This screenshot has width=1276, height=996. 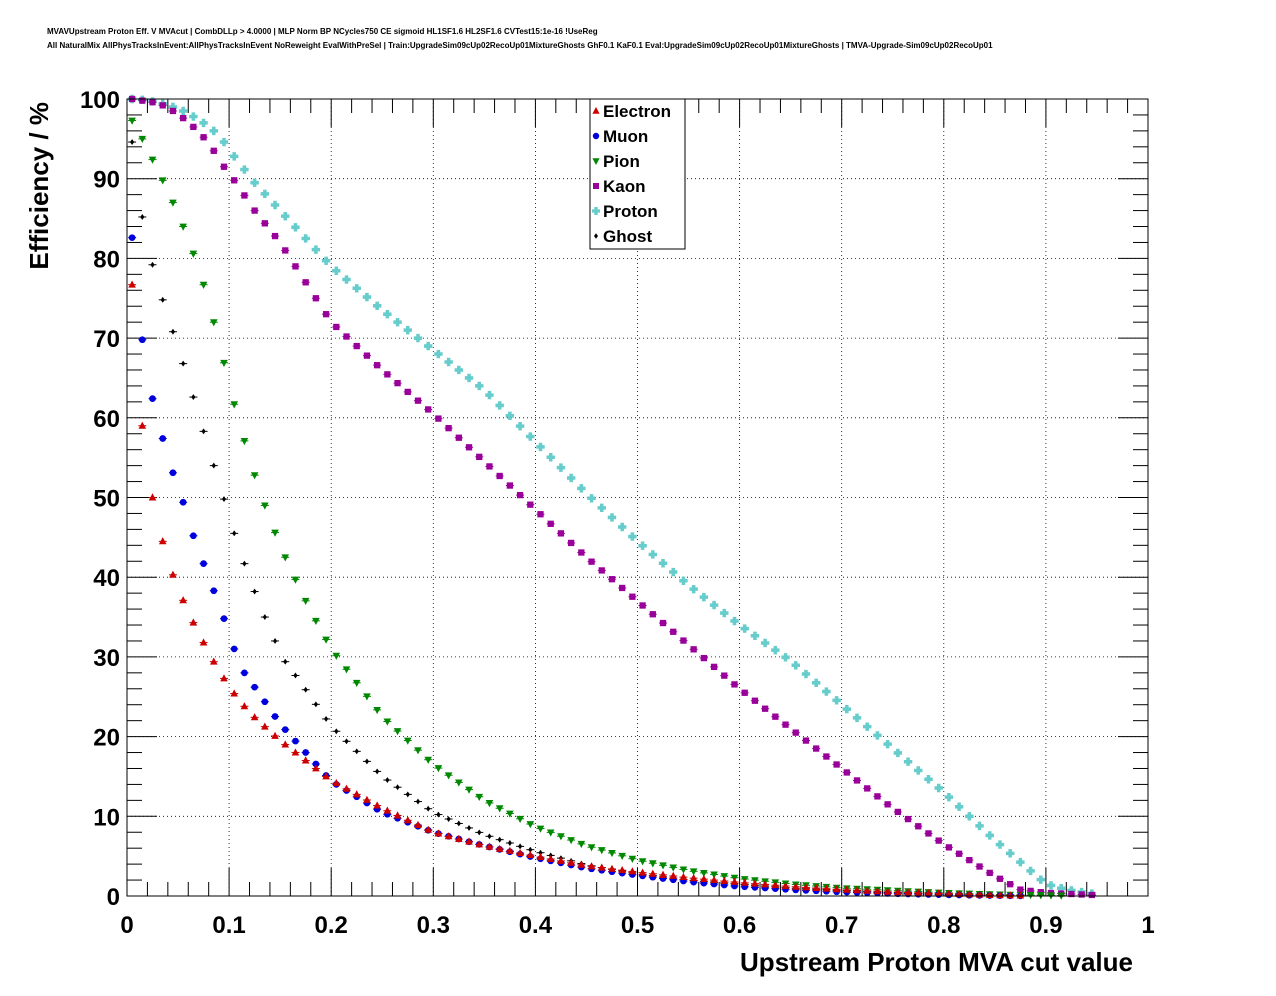 I want to click on x-tick-labels: 0 0.1 0.2 0.3 0.4 0.5 0.6 0.7 0.8 0.9 1, so click(x=637, y=925).